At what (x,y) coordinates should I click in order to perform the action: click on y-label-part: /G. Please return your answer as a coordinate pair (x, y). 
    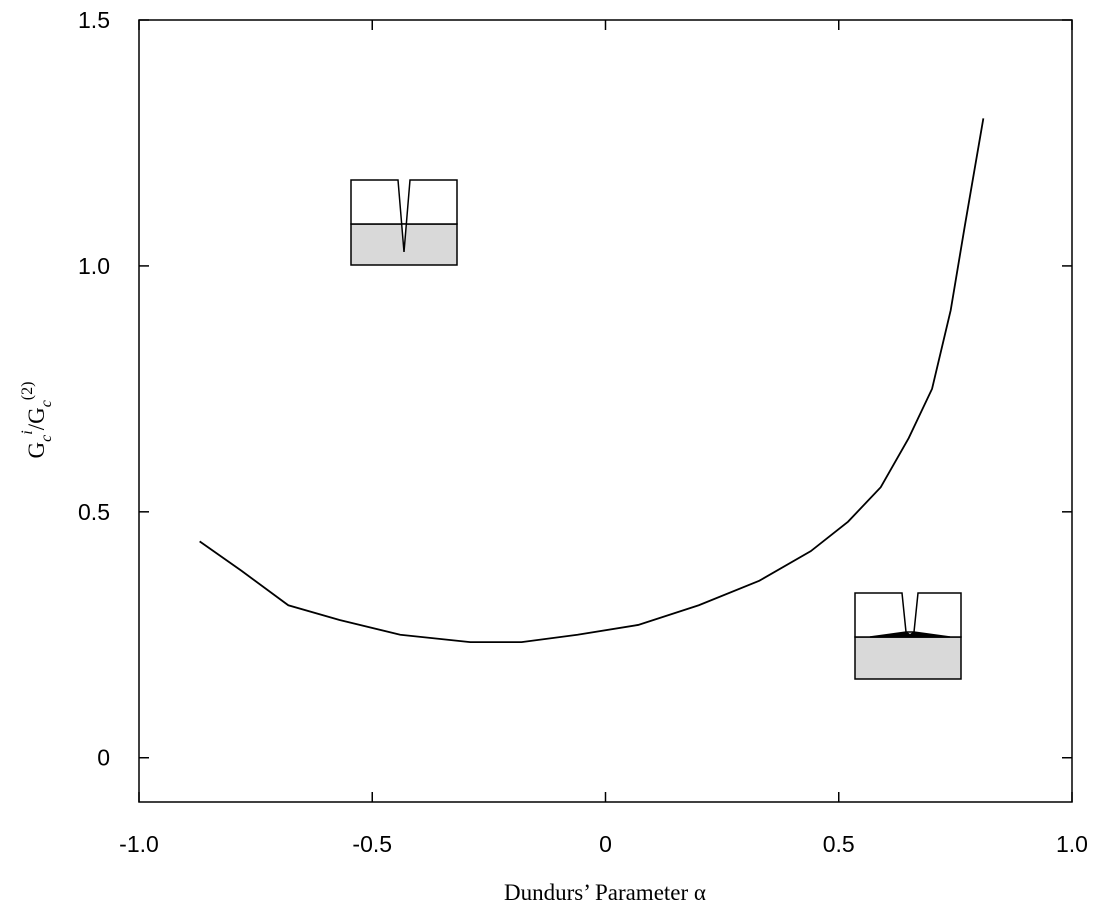
    Looking at the image, I should click on (36, 418).